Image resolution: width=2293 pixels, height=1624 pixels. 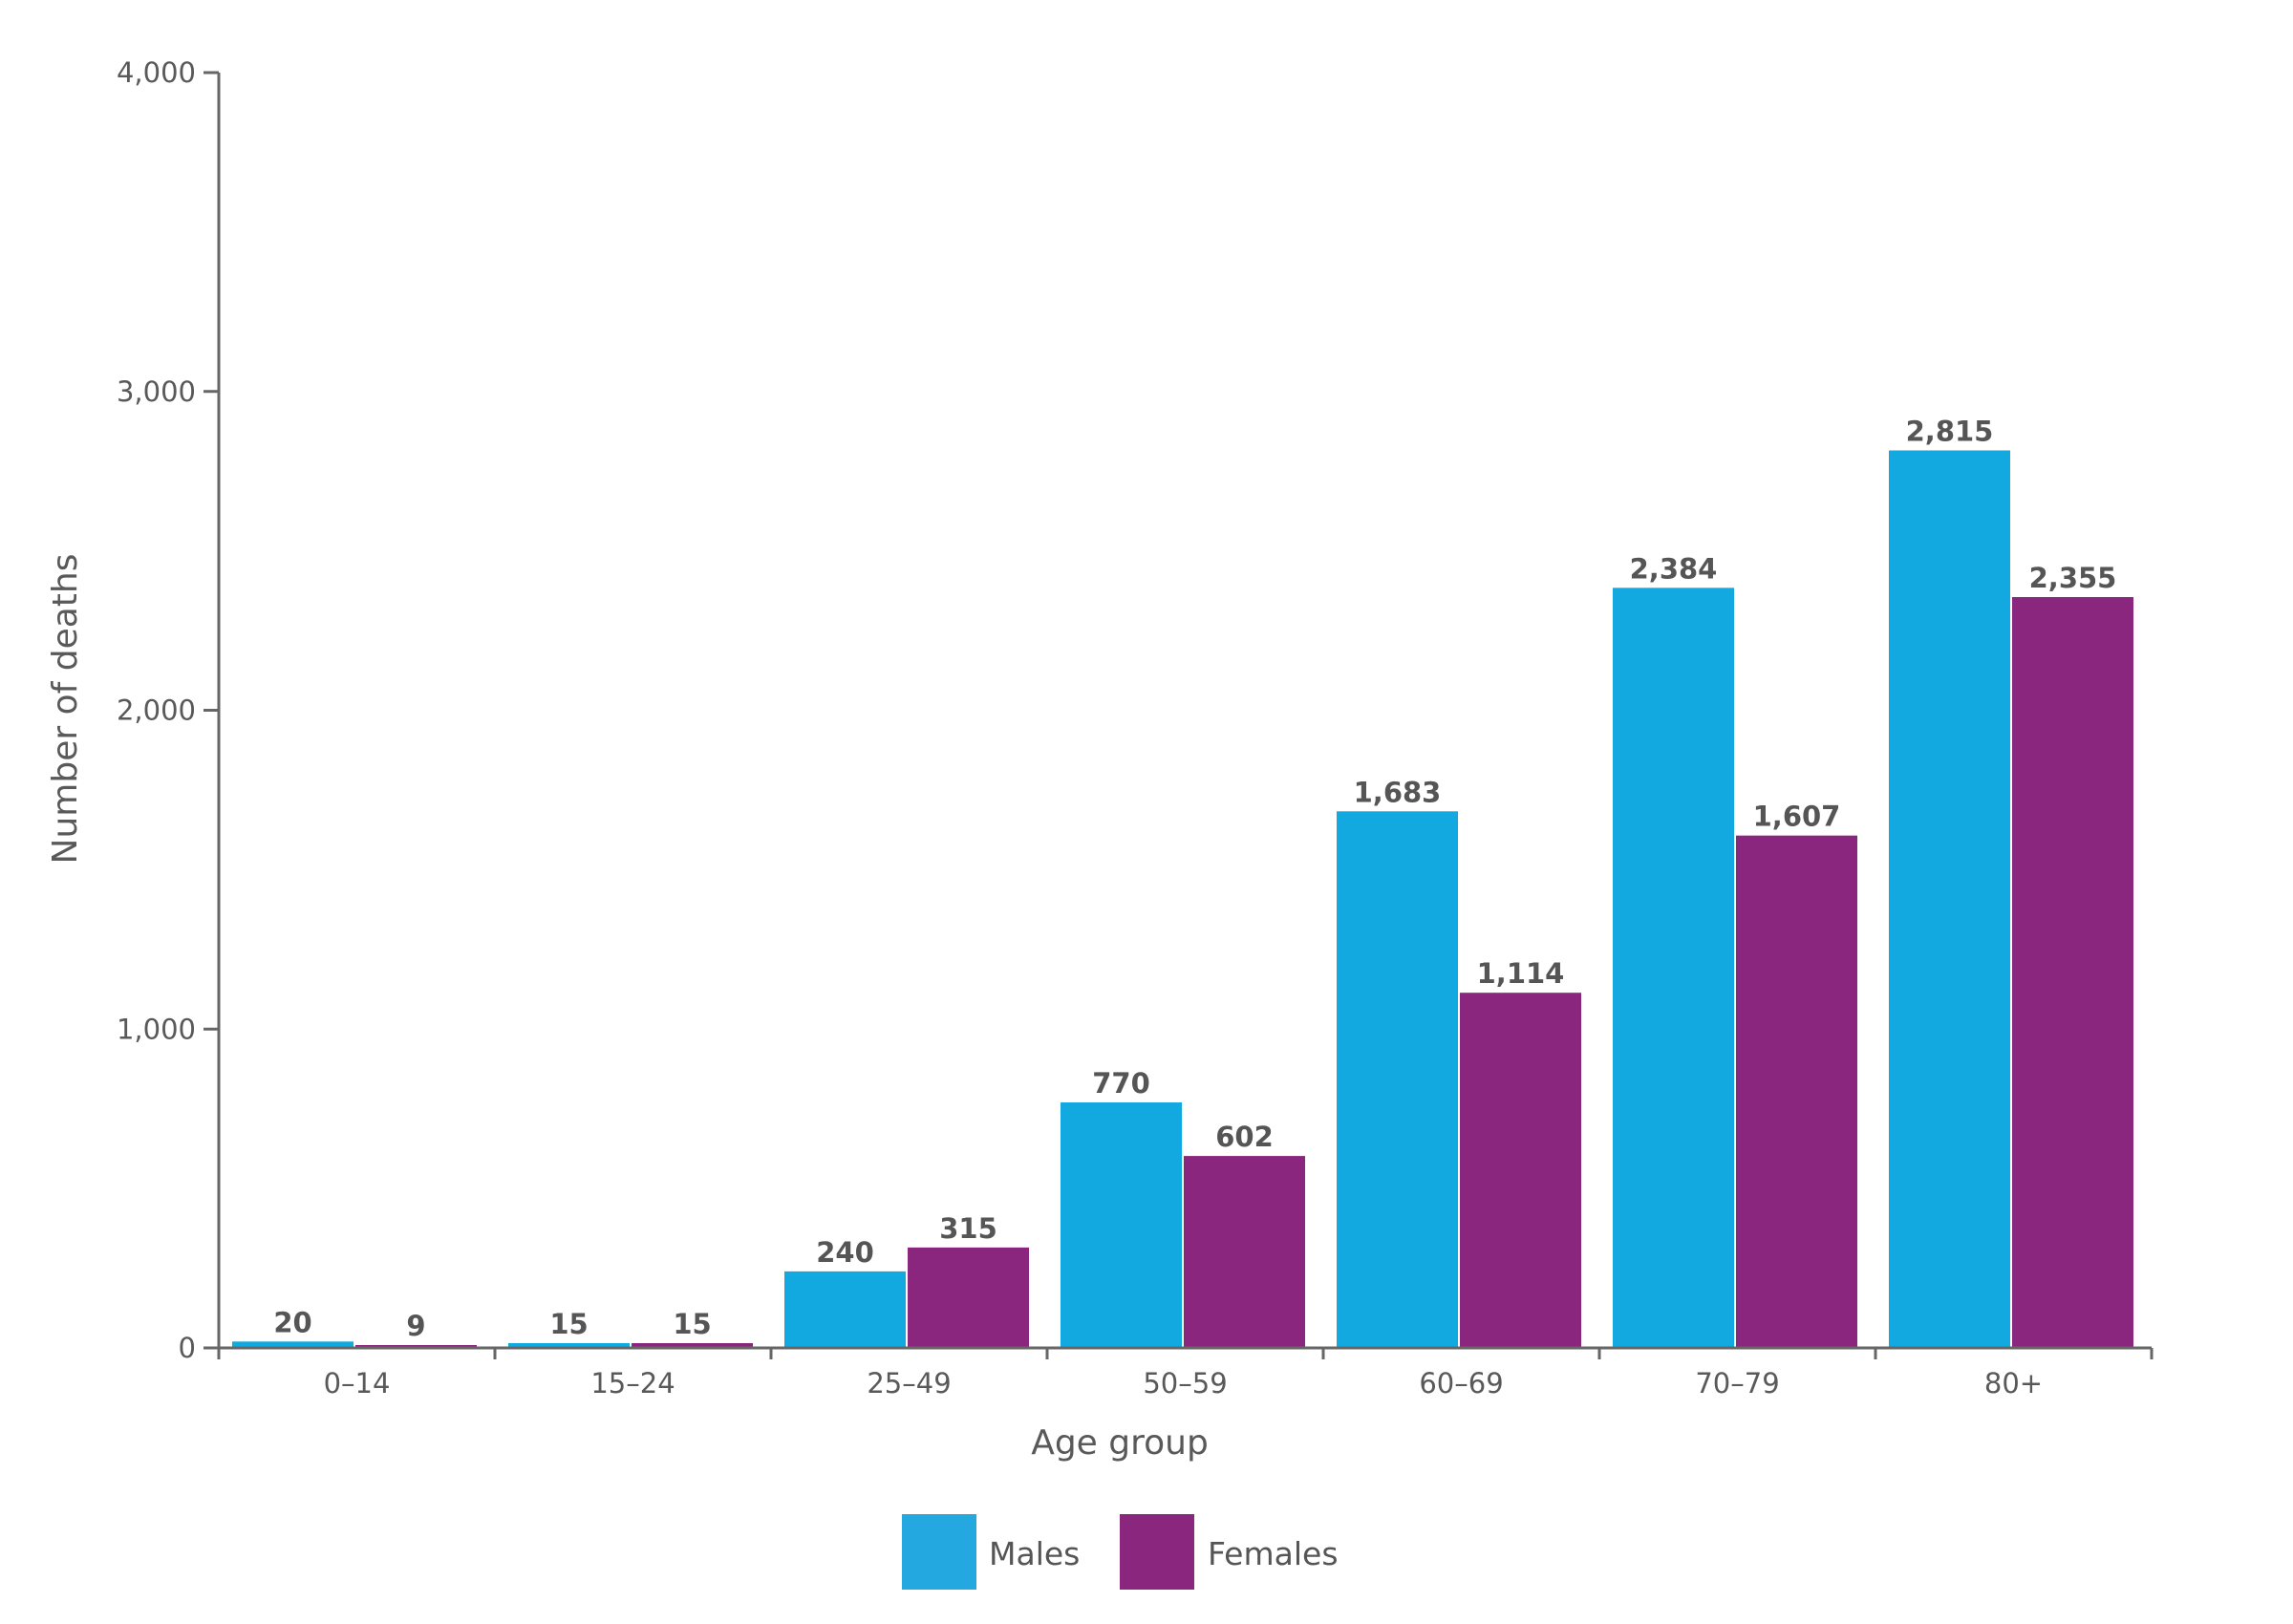 I want to click on data-label: 770, so click(x=1121, y=1084).